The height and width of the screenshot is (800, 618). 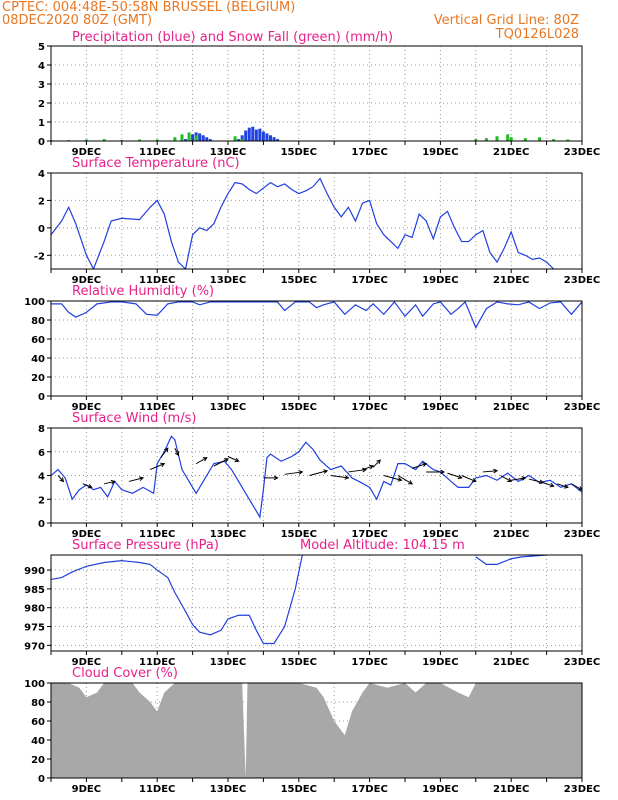 What do you see at coordinates (38, 703) in the screenshot?
I see `cloud-cover-ytick-label: 80` at bounding box center [38, 703].